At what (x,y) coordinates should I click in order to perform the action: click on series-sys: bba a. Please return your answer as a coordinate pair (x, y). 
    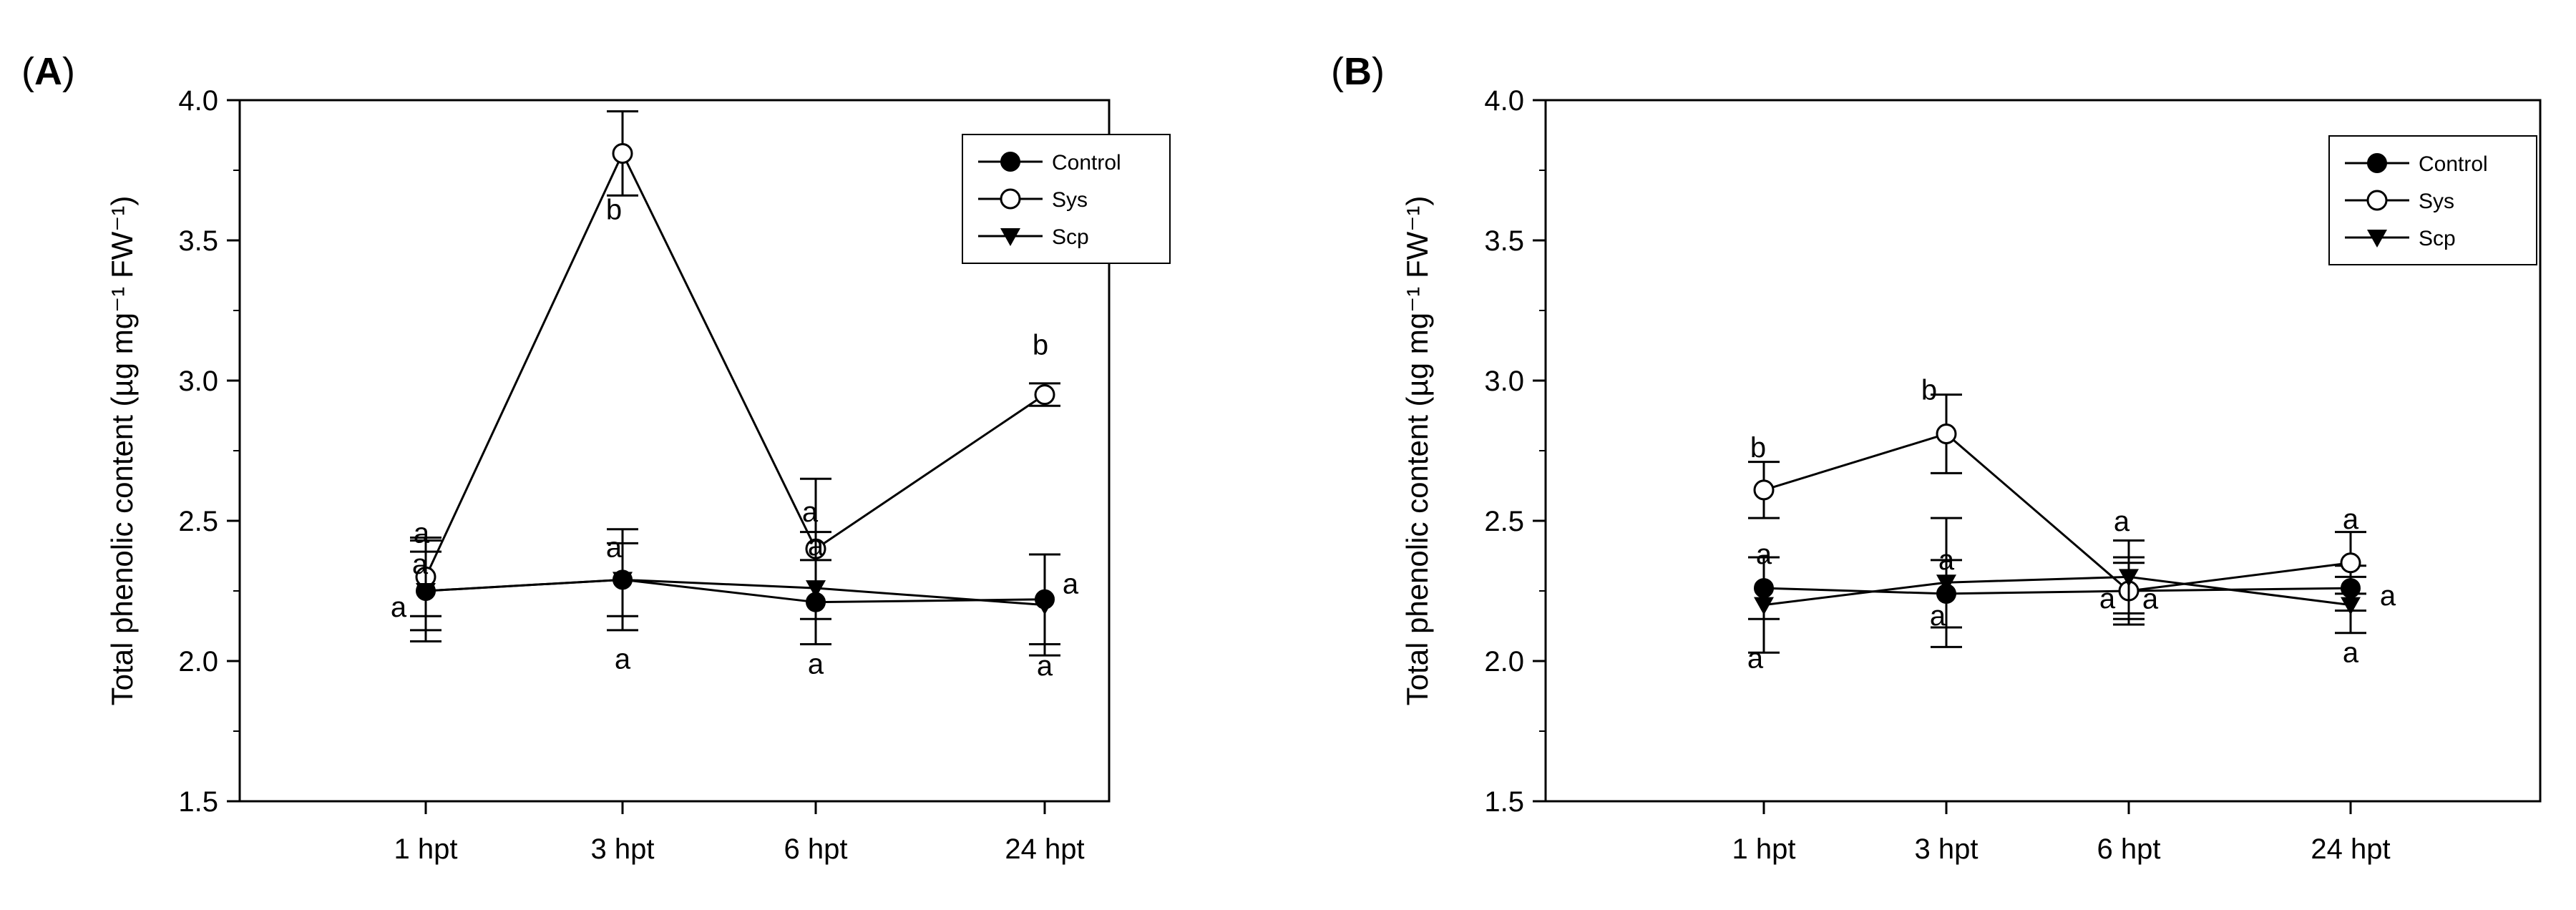
    Looking at the image, I should click on (2057, 497).